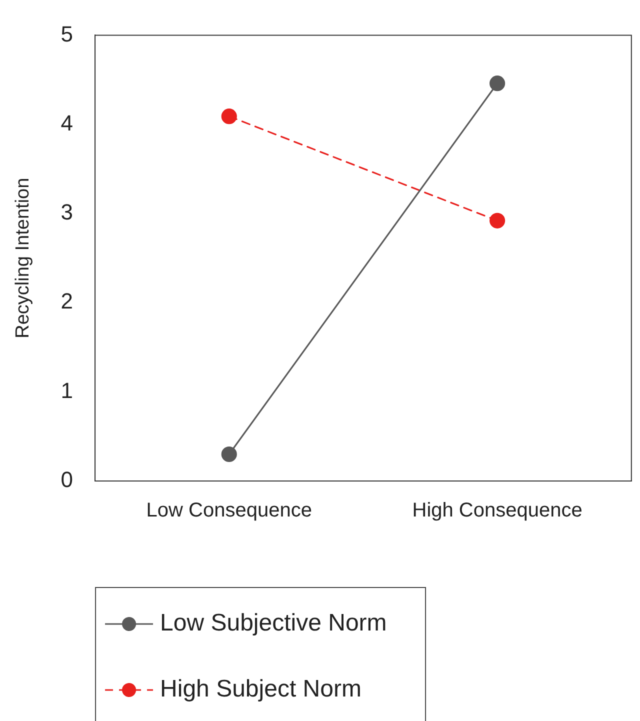 The height and width of the screenshot is (721, 640). Describe the element at coordinates (67, 301) in the screenshot. I see `y-tick-label: 2` at that location.